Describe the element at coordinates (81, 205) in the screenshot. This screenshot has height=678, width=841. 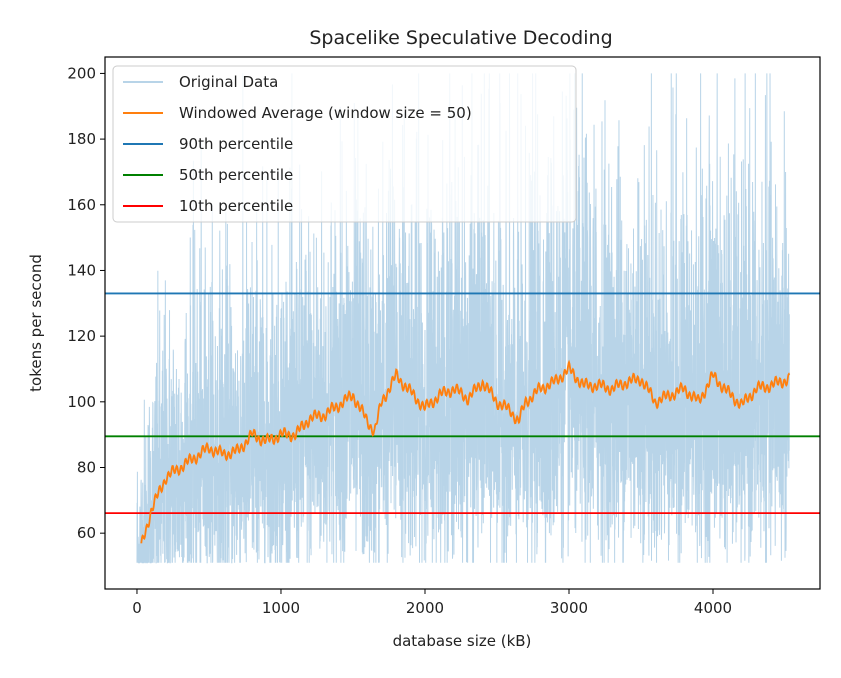
I see `y-tick-label: 160` at that location.